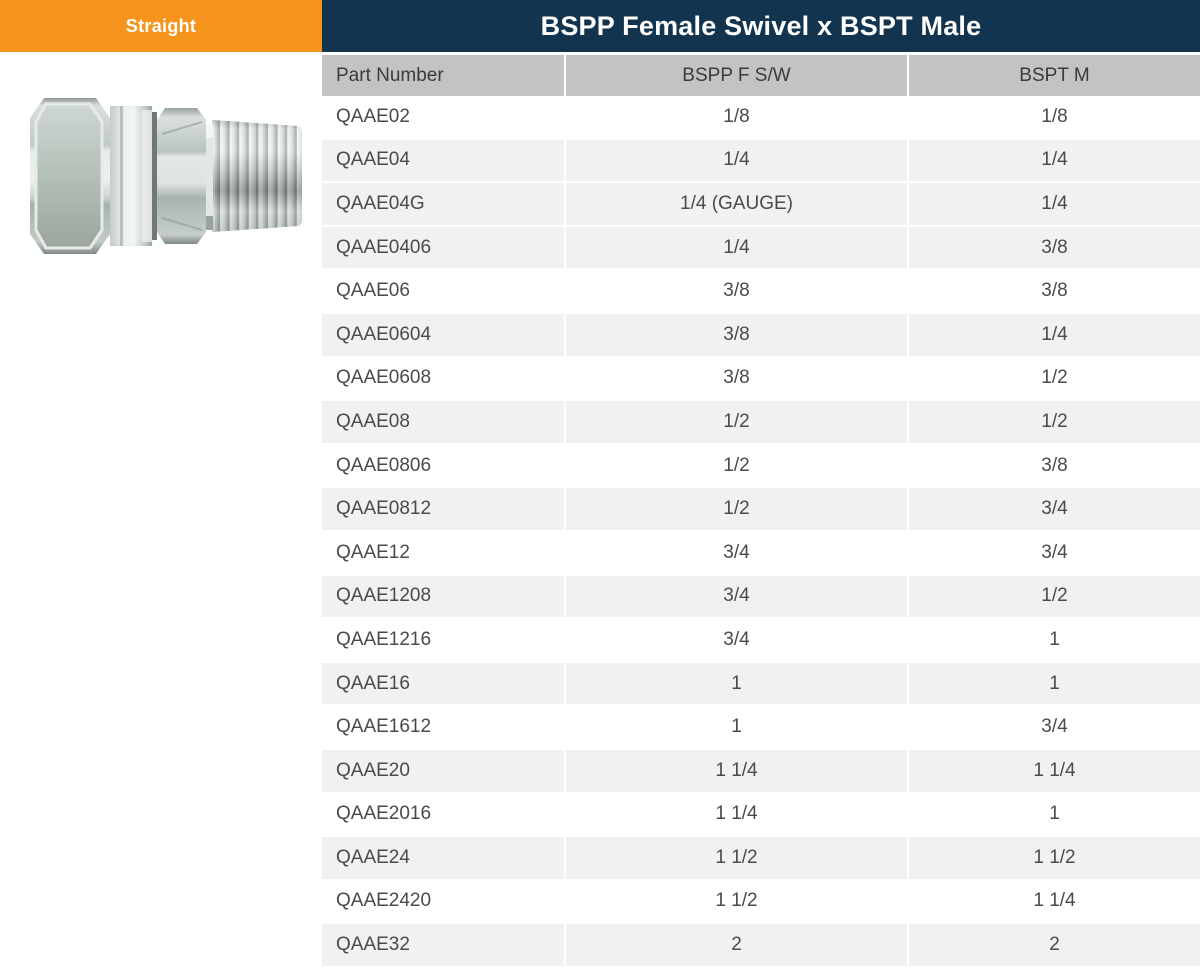 This screenshot has width=1200, height=968. I want to click on part-number-cell: QAAE2016, so click(384, 814).